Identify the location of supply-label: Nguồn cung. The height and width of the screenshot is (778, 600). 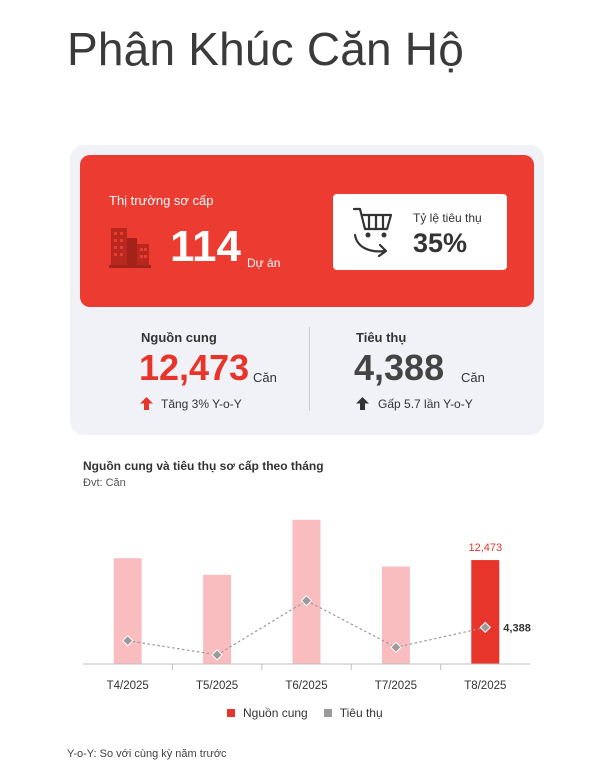
(179, 337).